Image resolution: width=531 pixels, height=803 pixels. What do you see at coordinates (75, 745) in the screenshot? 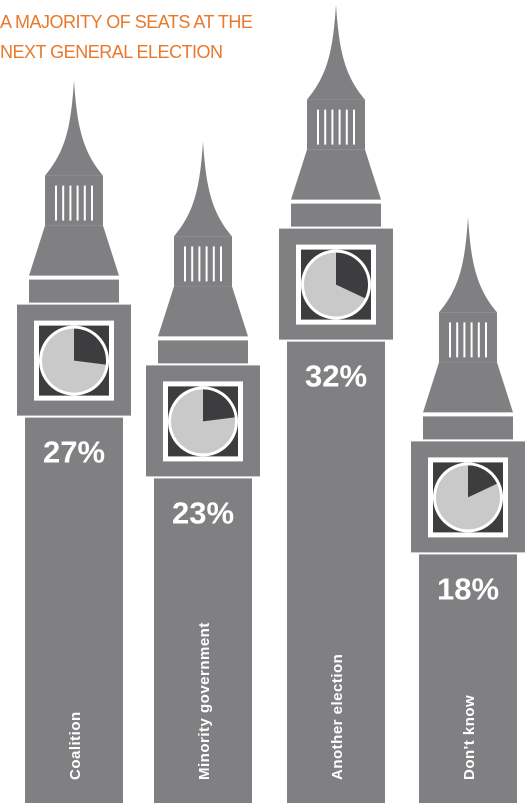
I see `category-label: Coalition` at bounding box center [75, 745].